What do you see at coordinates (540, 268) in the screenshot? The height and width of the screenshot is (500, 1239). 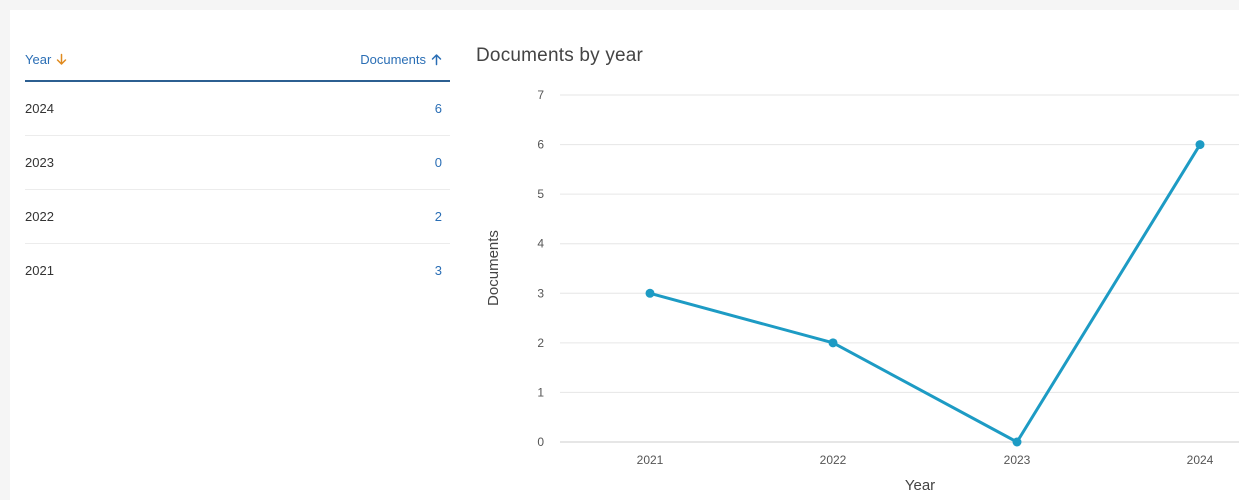 I see `y-tick-labels: 0 1 2 3 4 5 6 7` at bounding box center [540, 268].